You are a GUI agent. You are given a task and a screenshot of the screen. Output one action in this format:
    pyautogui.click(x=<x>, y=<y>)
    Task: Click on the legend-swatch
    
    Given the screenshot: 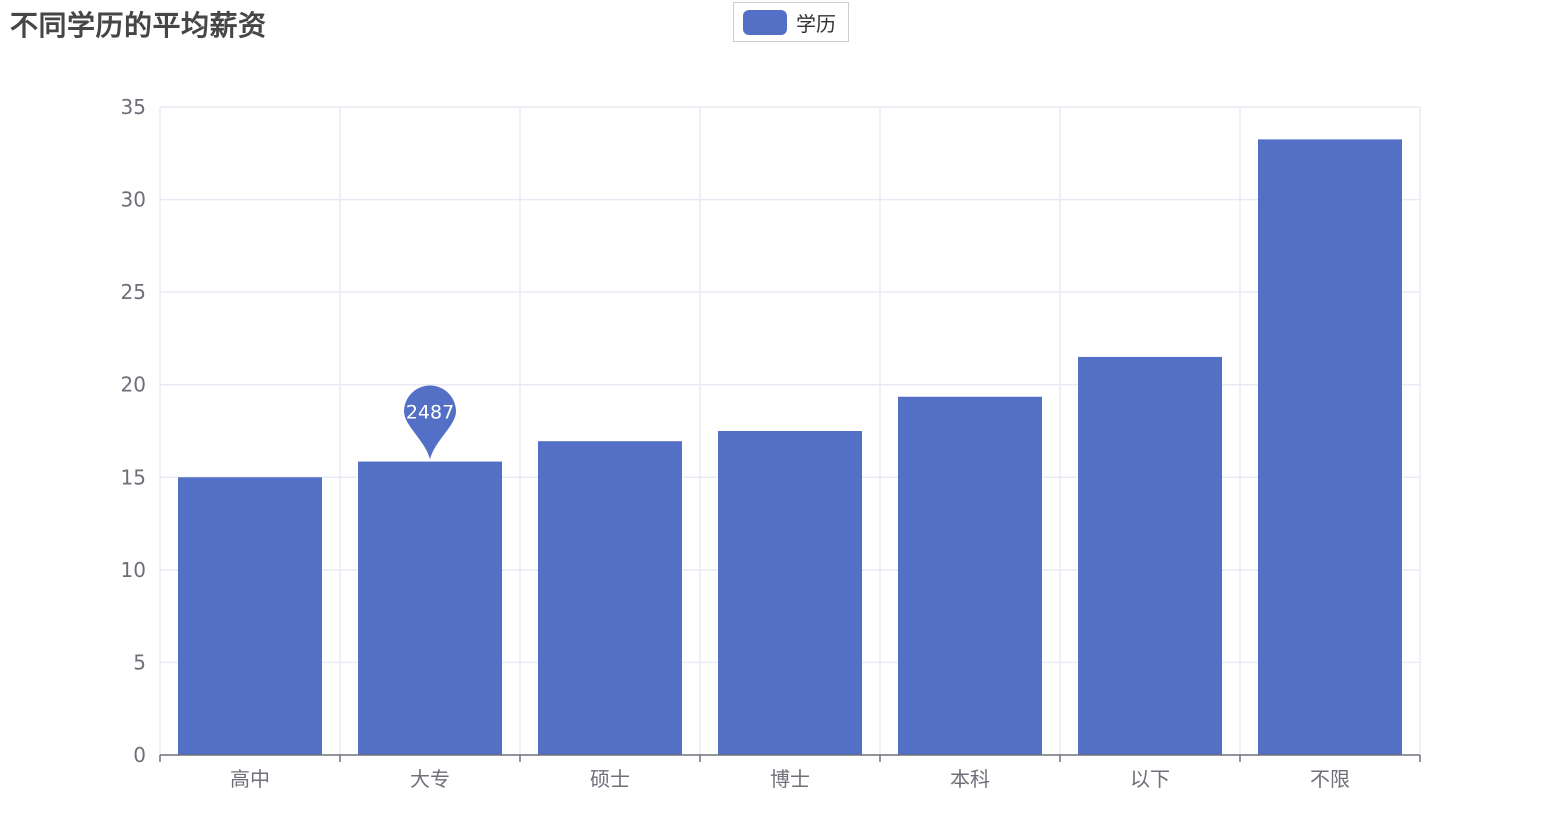 What is the action you would take?
    pyautogui.click(x=765, y=22)
    